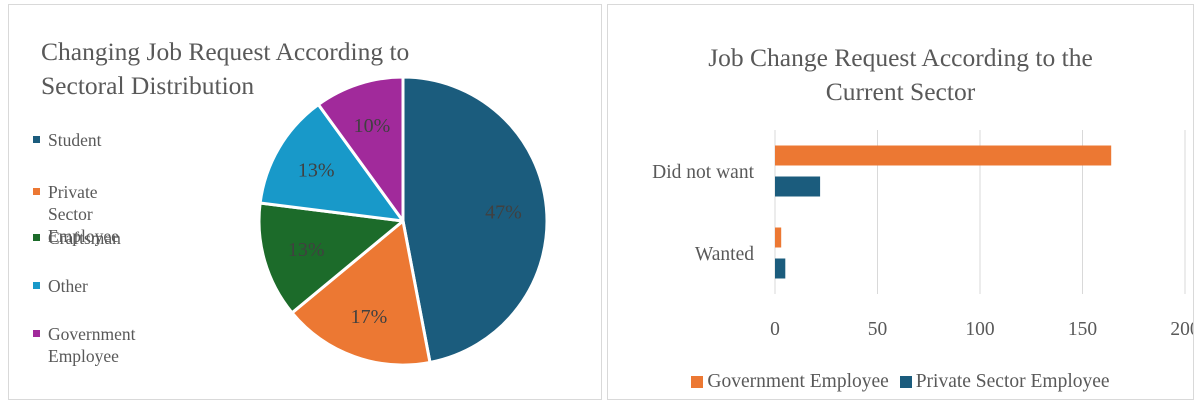  Describe the element at coordinates (900, 91) in the screenshot. I see `bar-chart-title-line-2: Current Sector` at that location.